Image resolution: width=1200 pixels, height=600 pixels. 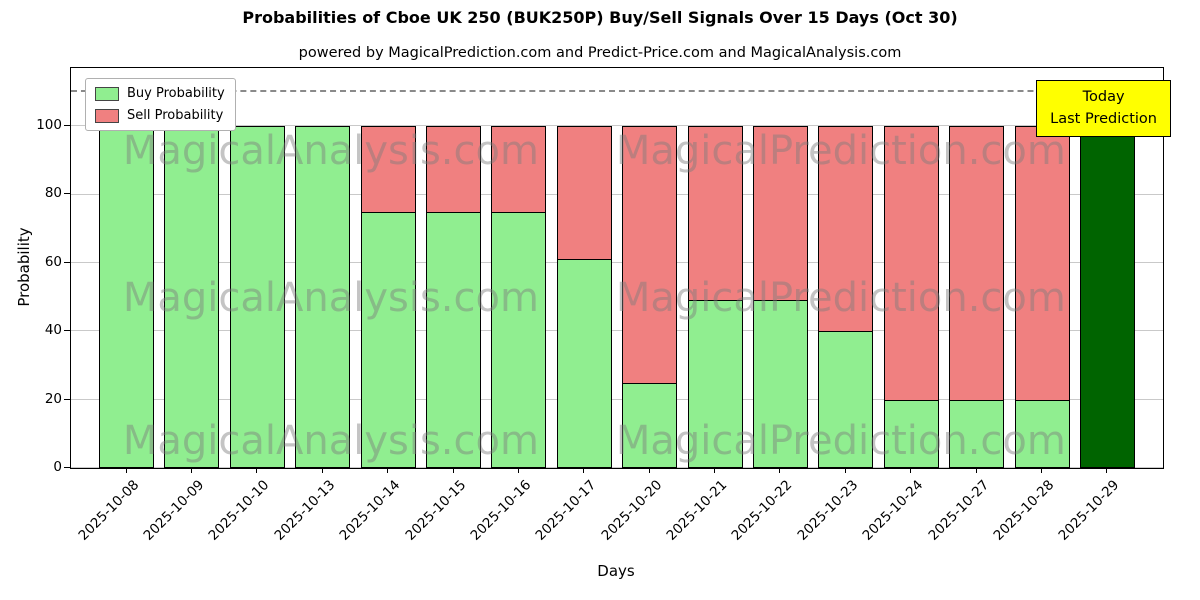 I want to click on y-tick-label: 80, so click(x=53, y=193).